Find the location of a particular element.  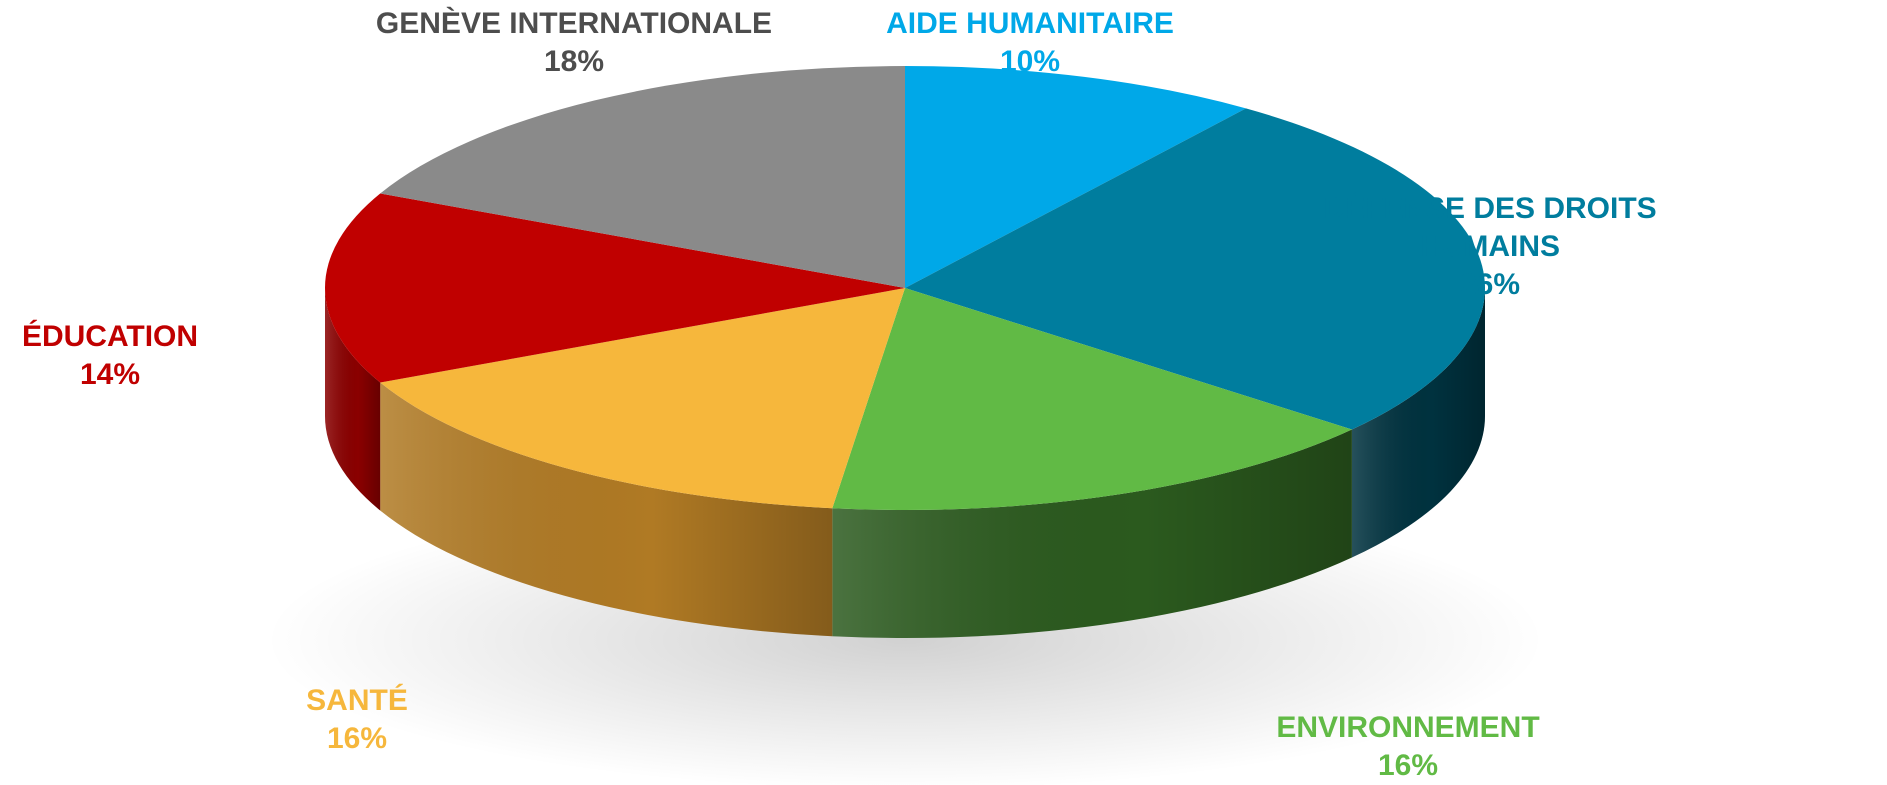

slice-value: 18% is located at coordinates (574, 61).